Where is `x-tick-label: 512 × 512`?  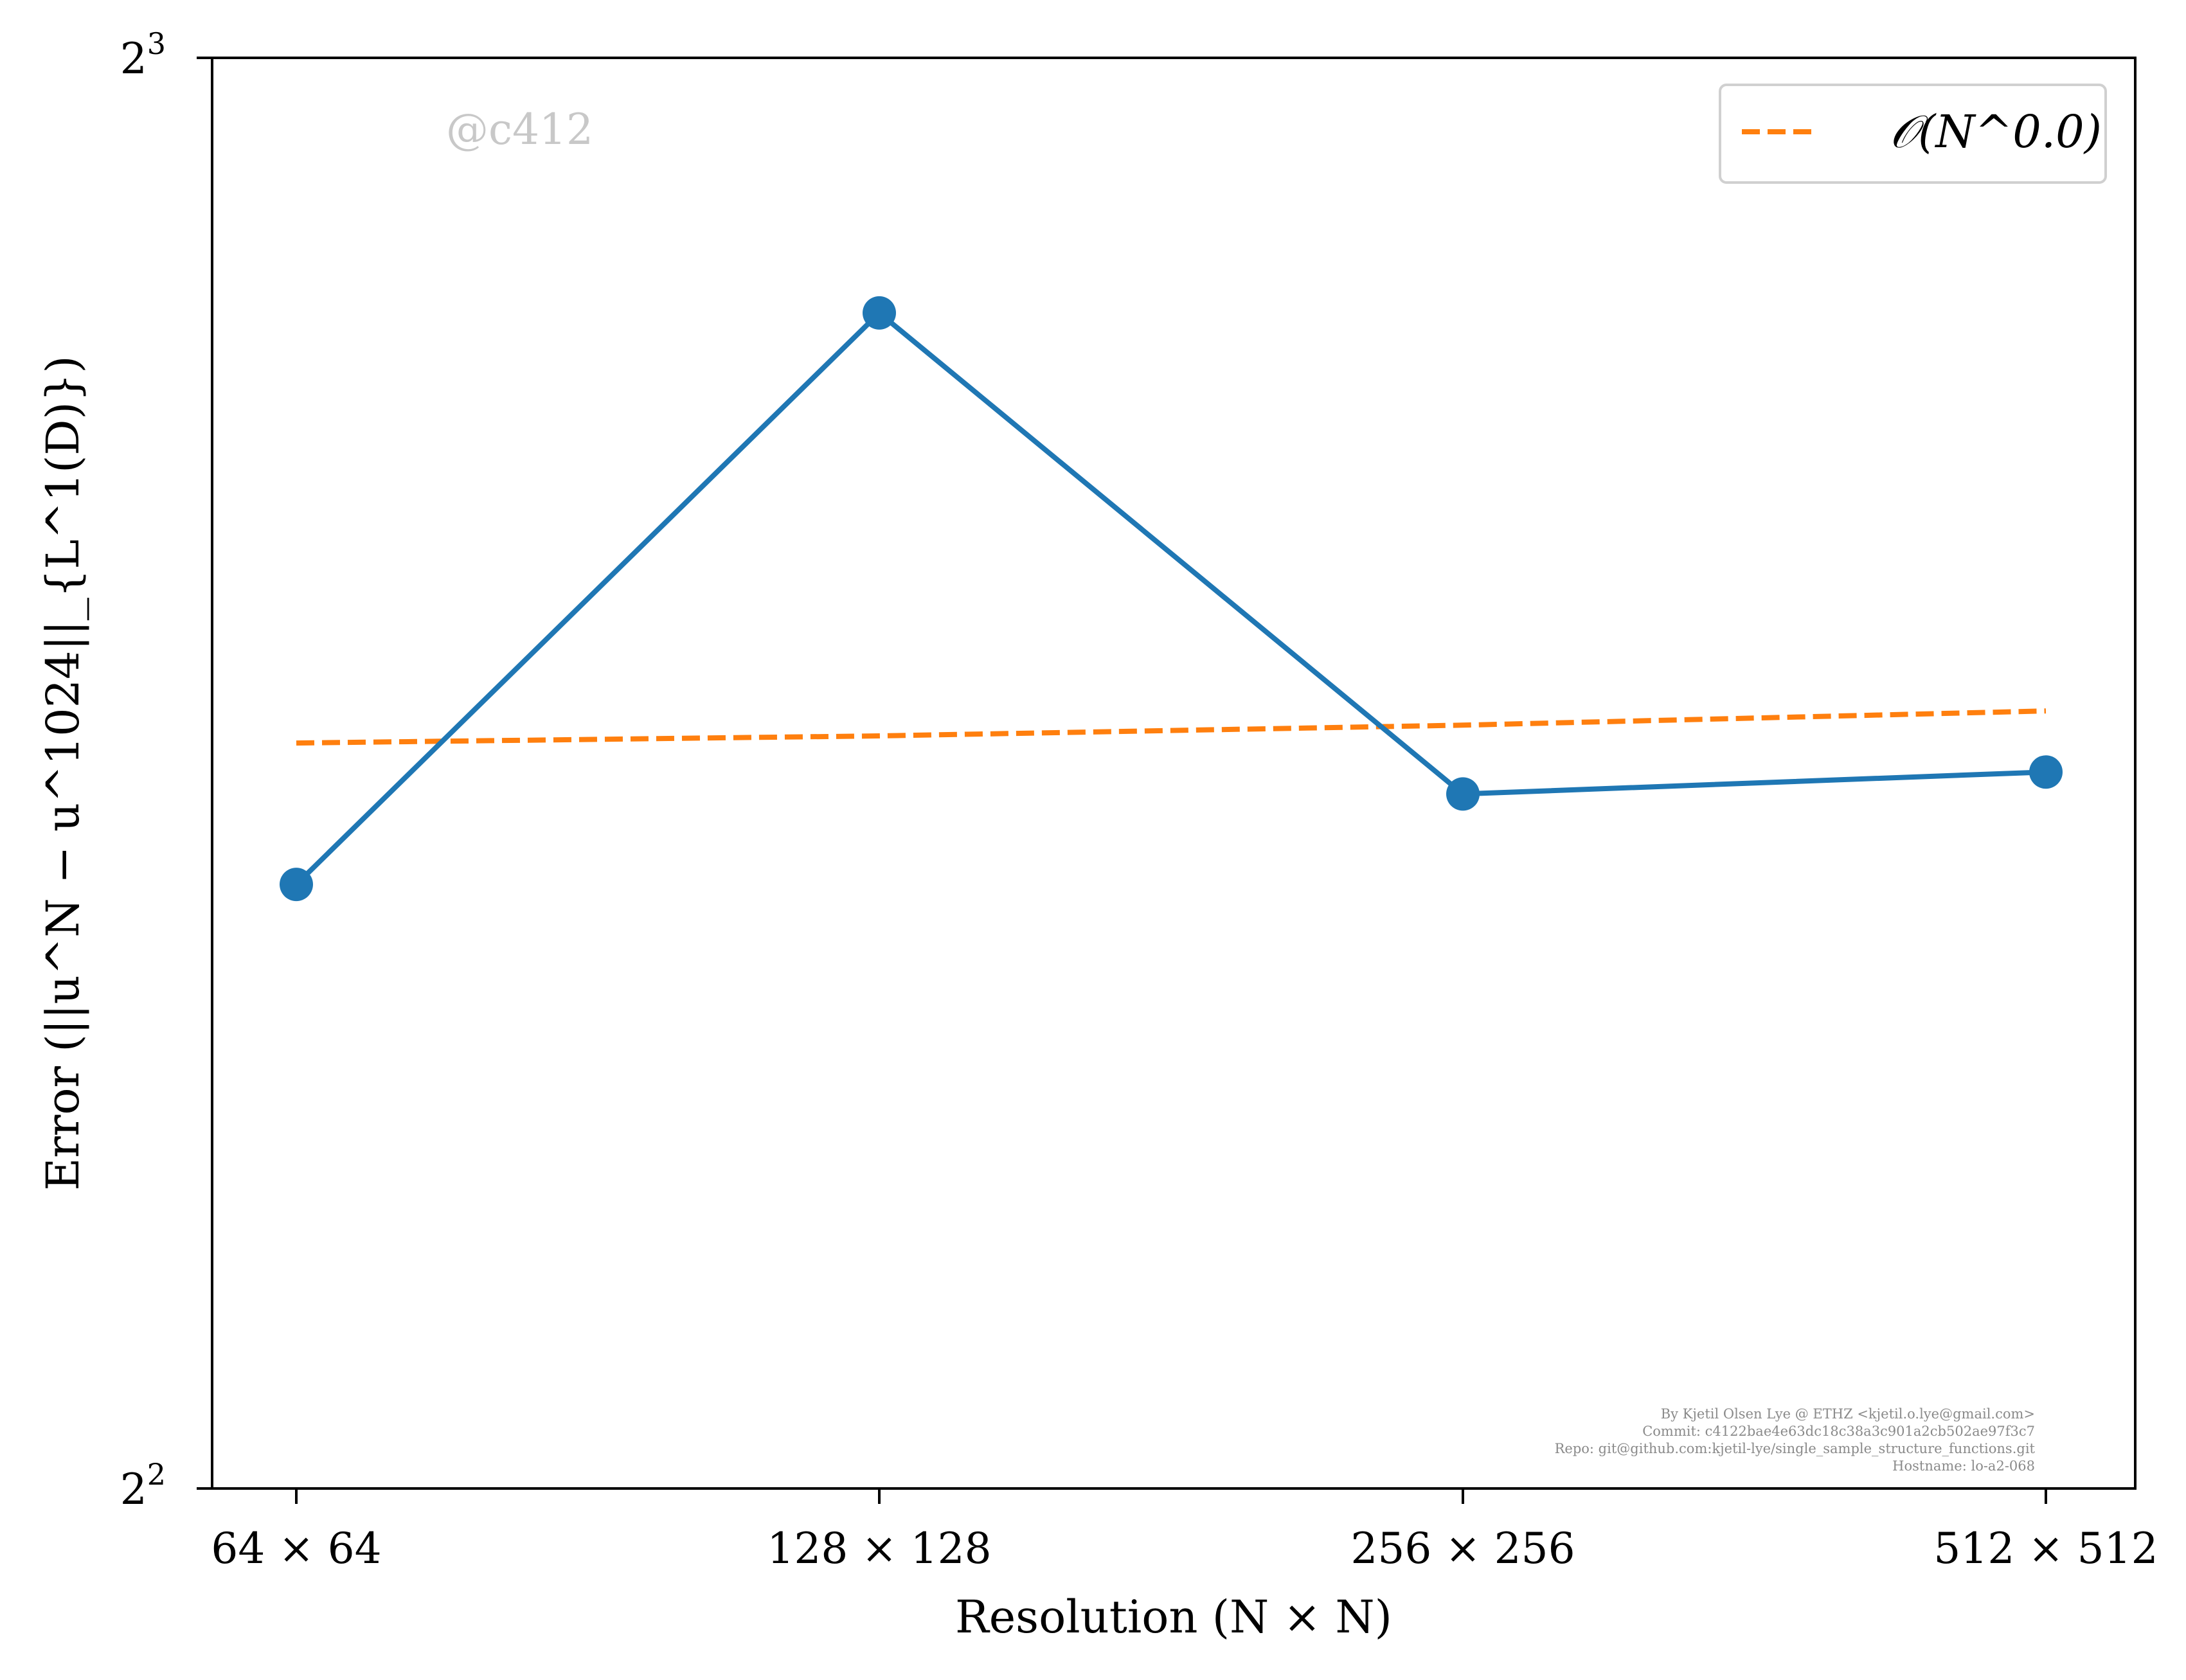 x-tick-label: 512 × 512 is located at coordinates (2045, 1548).